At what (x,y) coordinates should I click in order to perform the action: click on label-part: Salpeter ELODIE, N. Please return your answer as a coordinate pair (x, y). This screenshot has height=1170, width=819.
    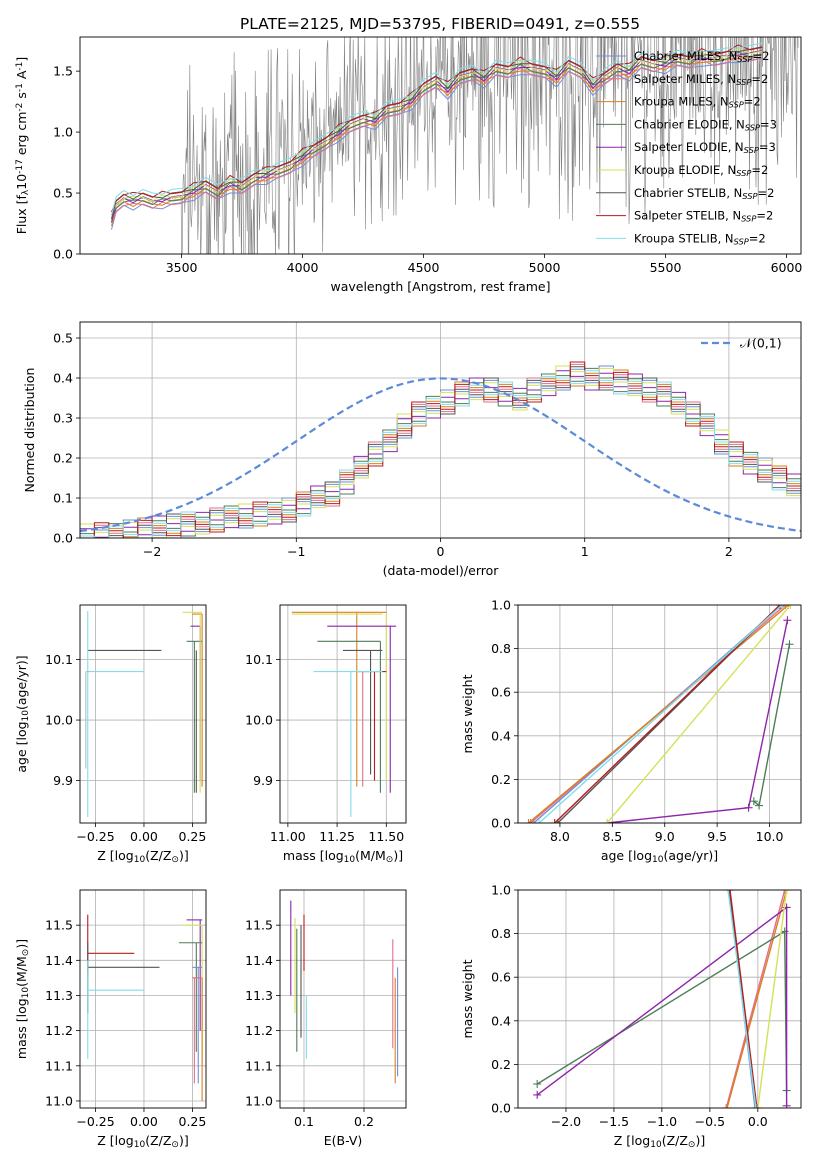
    Looking at the image, I should click on (689, 147).